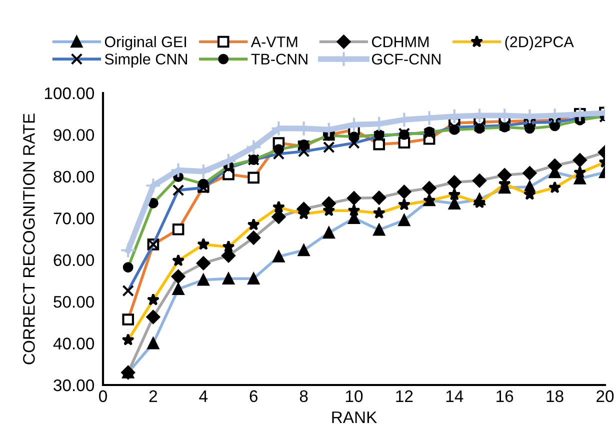 This screenshot has height=448, width=616. I want to click on legend-label: GCF-CNN, so click(406, 59).